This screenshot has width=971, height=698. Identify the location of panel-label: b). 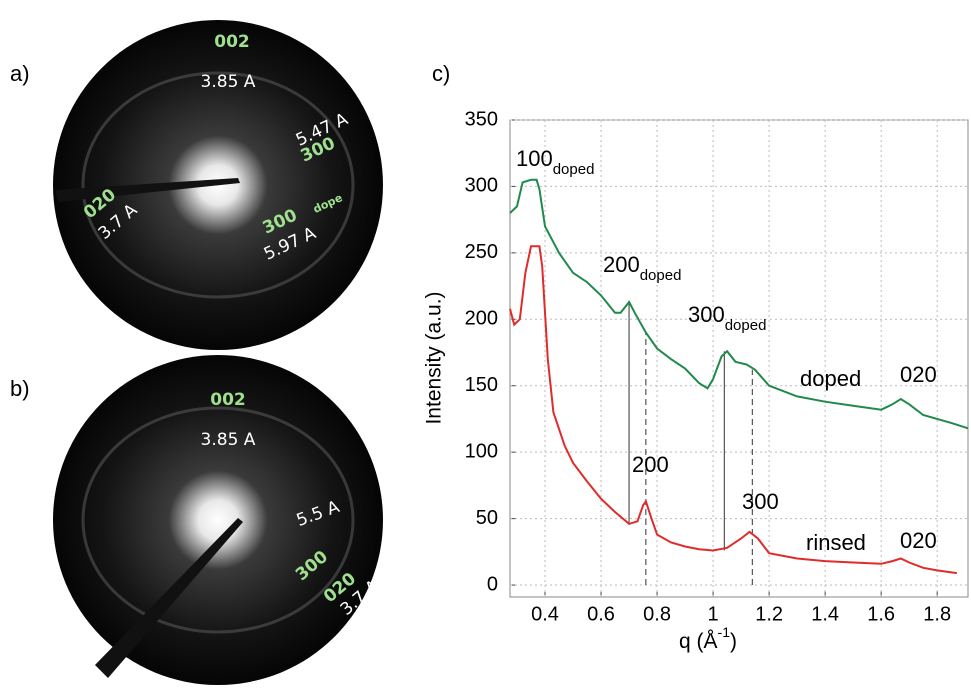
(20, 388).